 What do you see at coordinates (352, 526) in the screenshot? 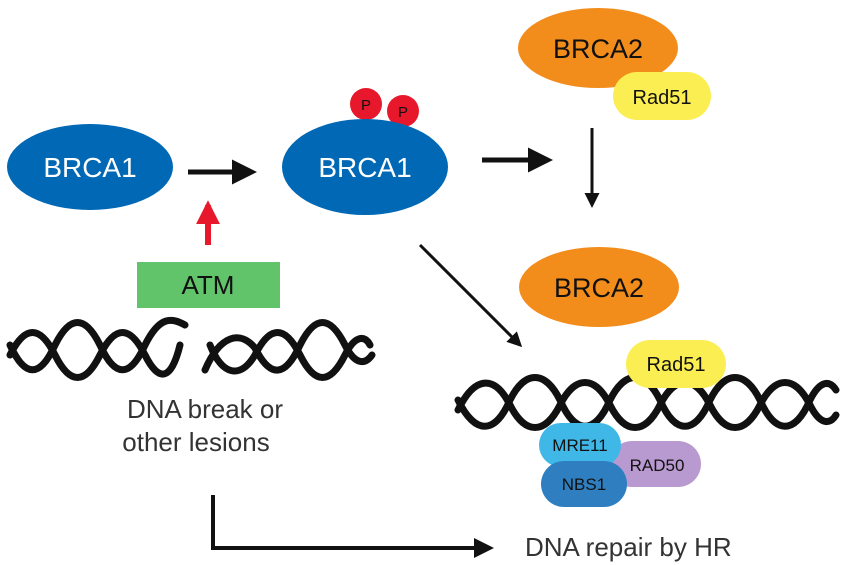
I see `arrow-dna-repair` at bounding box center [352, 526].